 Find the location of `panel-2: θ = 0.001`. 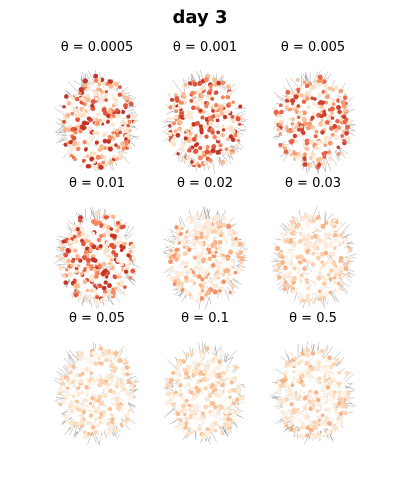

panel-2: θ = 0.001 is located at coordinates (205, 110).